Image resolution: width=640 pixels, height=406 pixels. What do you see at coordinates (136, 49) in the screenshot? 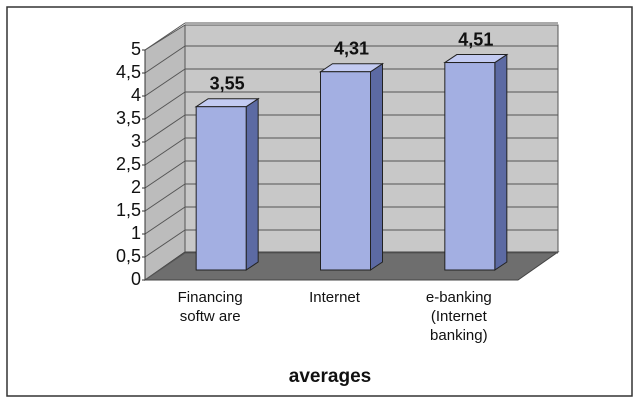
I see `y-tick-label: 5` at bounding box center [136, 49].